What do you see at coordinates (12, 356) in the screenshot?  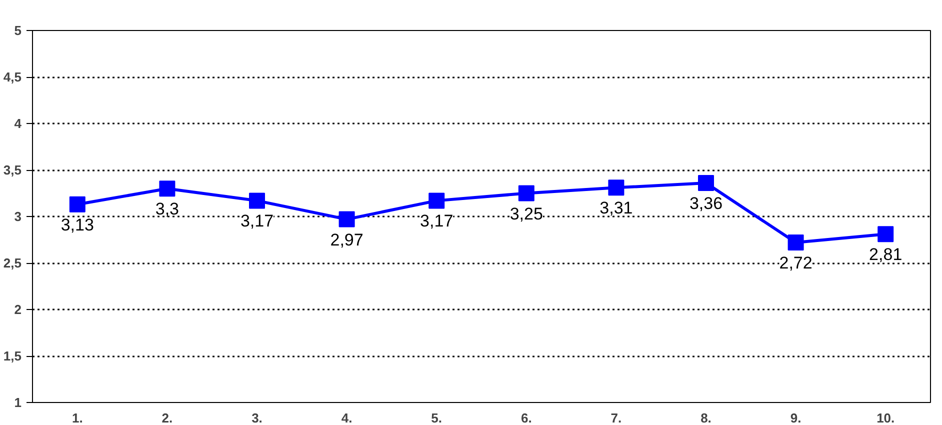 I see `y-tick-label: 1,5` at bounding box center [12, 356].